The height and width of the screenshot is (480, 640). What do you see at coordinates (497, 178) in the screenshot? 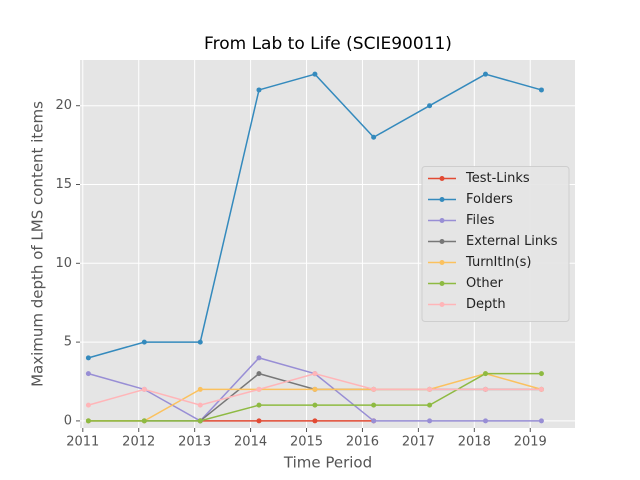
I see `legend-label: Test-Links` at bounding box center [497, 178].